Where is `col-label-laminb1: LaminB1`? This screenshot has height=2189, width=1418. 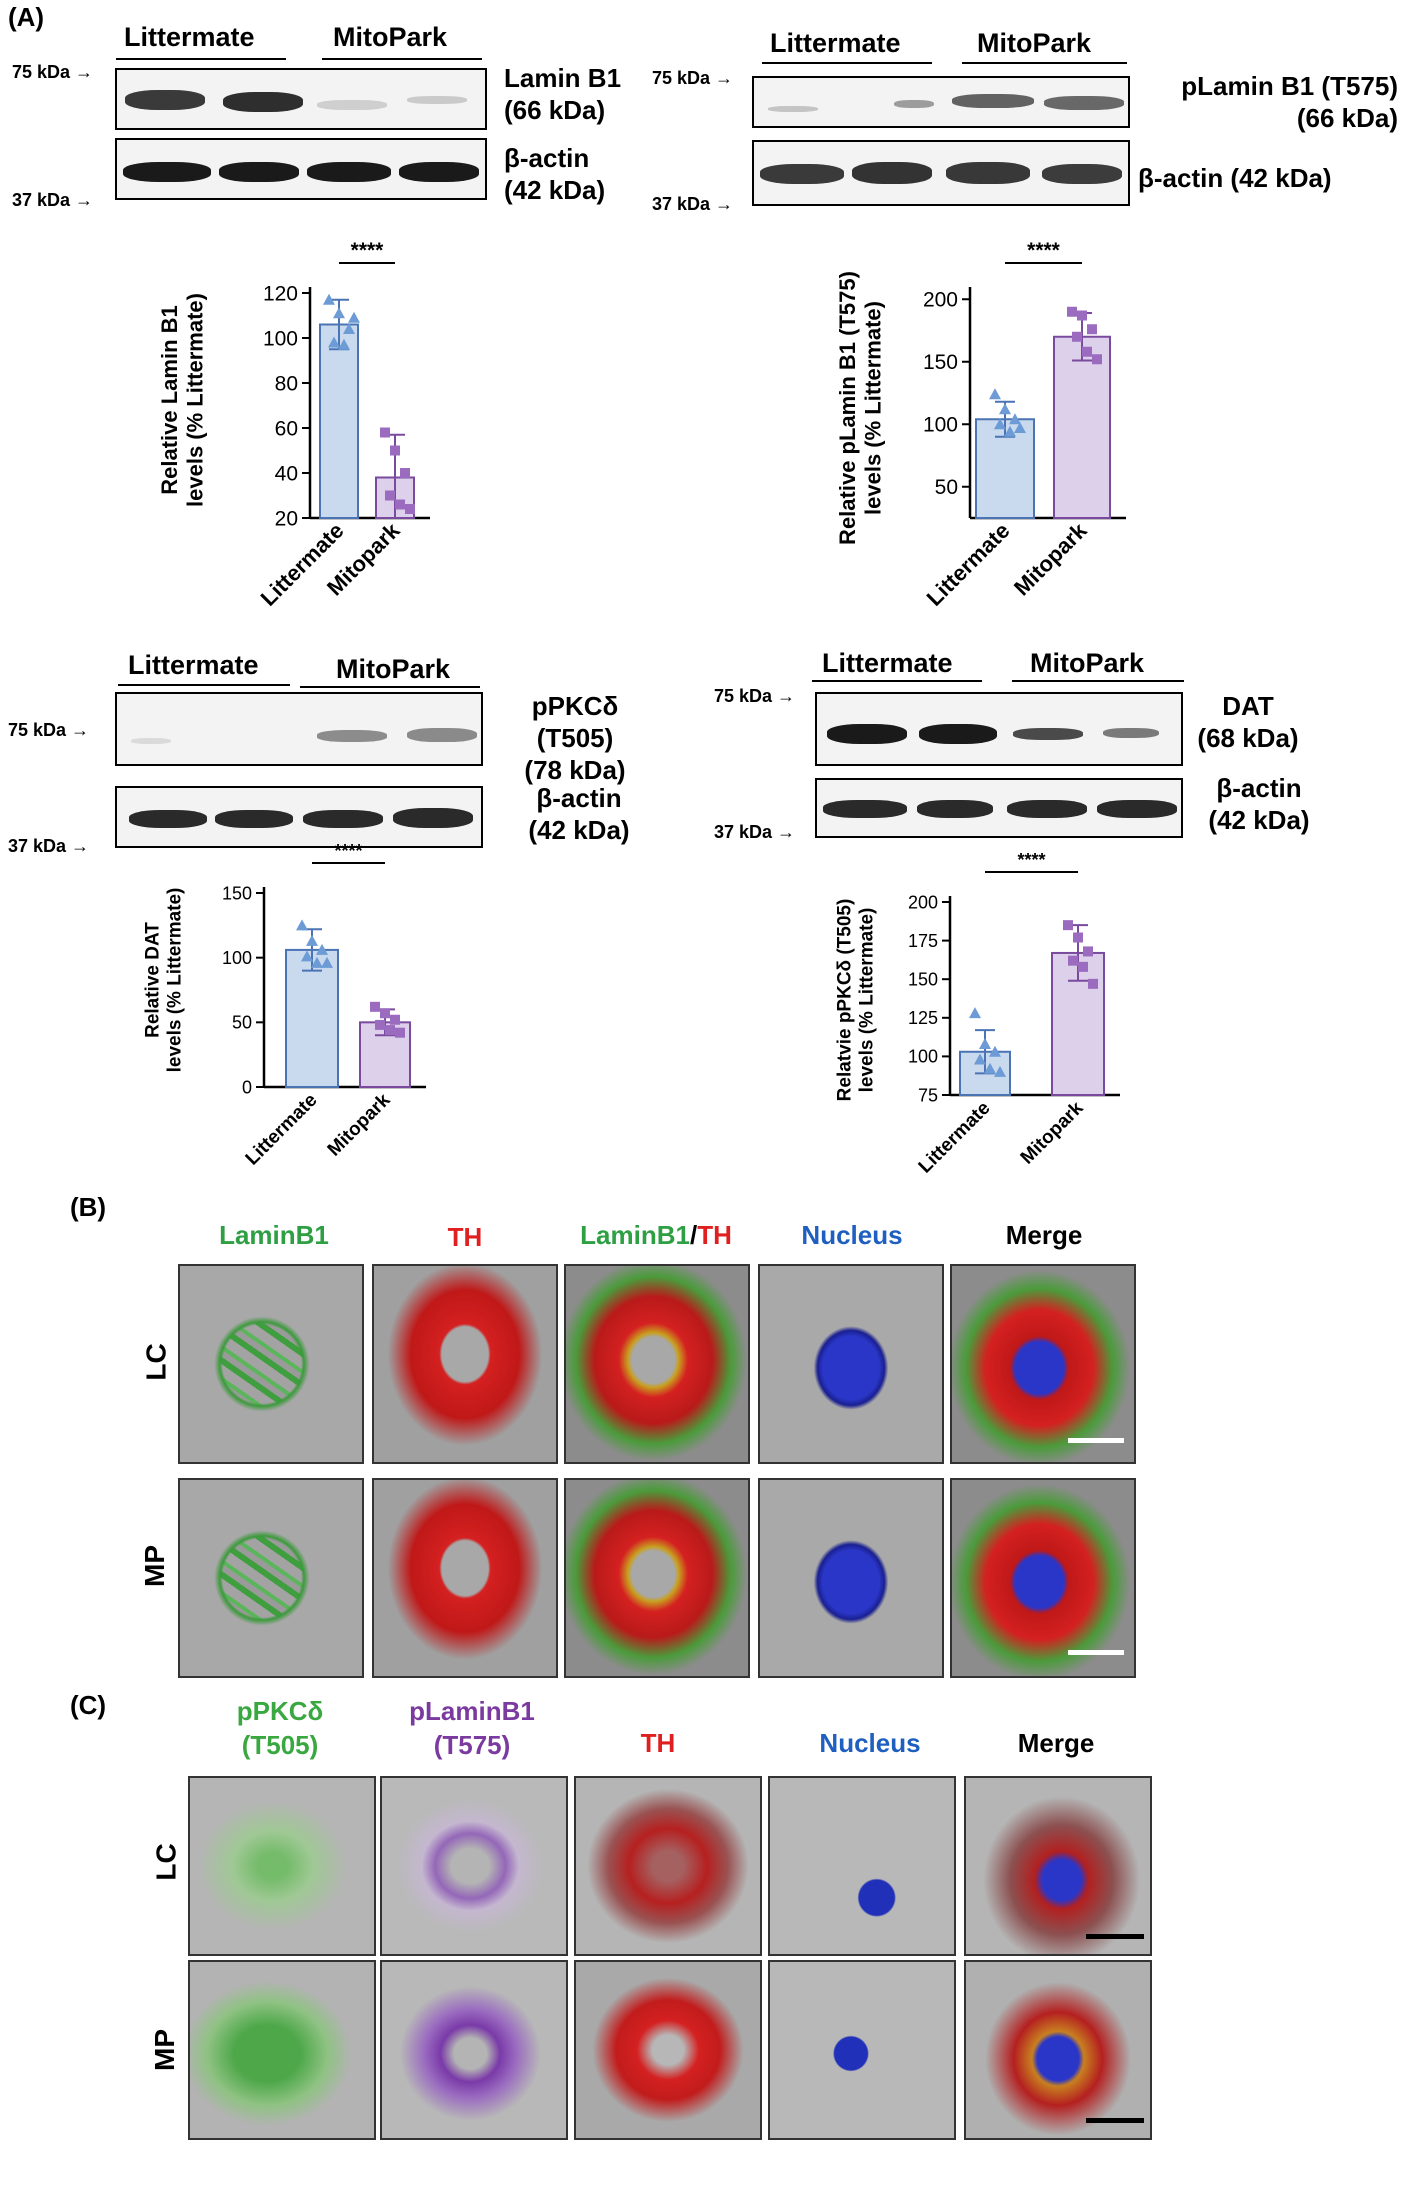 col-label-laminb1: LaminB1 is located at coordinates (274, 1235).